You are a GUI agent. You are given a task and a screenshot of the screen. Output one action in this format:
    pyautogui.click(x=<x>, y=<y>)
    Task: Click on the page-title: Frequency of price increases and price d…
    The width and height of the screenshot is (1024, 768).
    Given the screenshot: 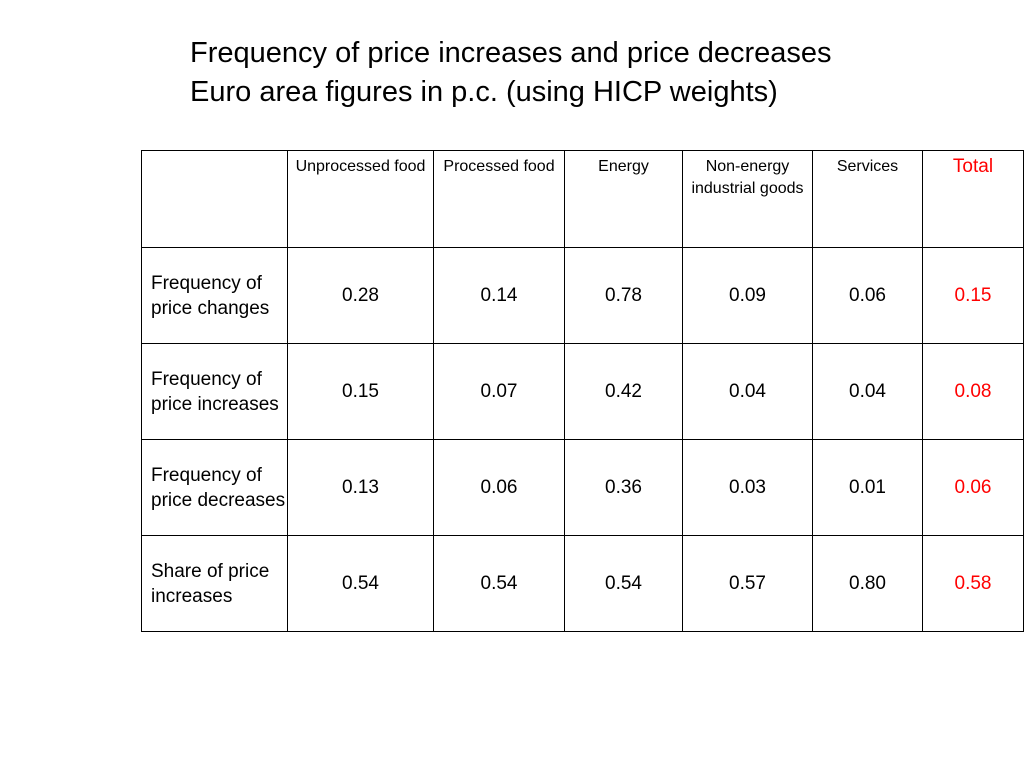 What is the action you would take?
    pyautogui.click(x=511, y=73)
    